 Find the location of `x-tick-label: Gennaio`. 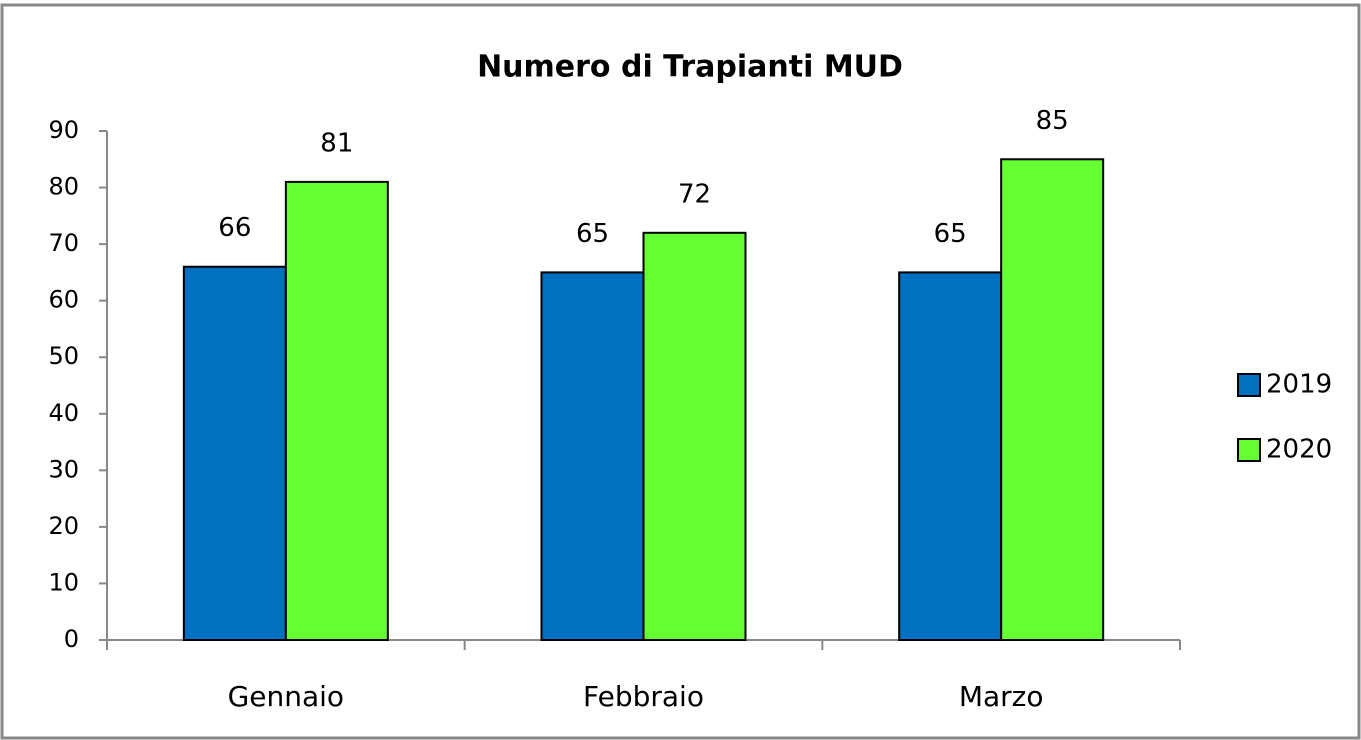

x-tick-label: Gennaio is located at coordinates (286, 696).